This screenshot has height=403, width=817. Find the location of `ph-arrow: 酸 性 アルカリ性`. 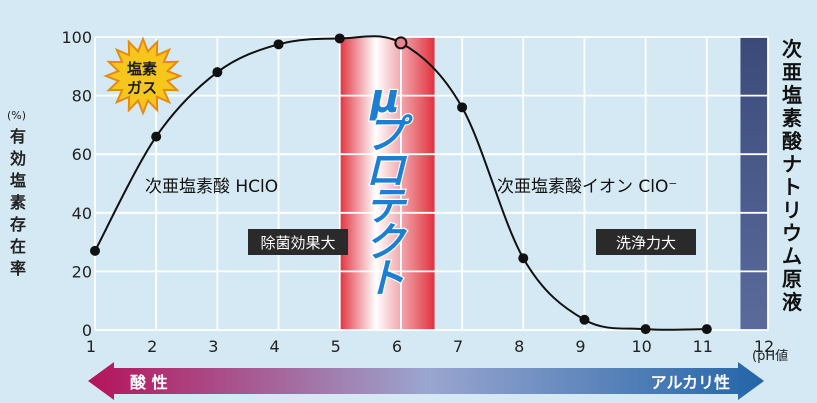

ph-arrow: 酸 性 アルカリ性 is located at coordinates (426, 381).